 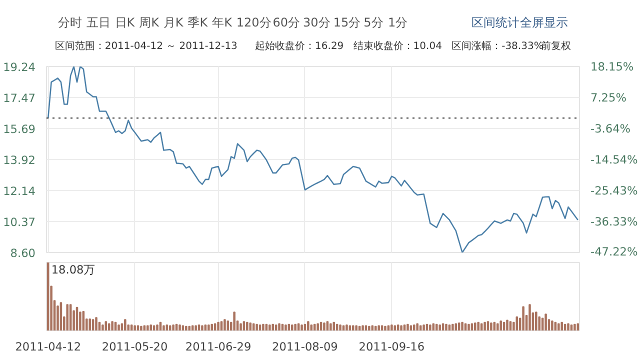 What do you see at coordinates (19, 160) in the screenshot?
I see `y-tick-label: 13.92` at bounding box center [19, 160].